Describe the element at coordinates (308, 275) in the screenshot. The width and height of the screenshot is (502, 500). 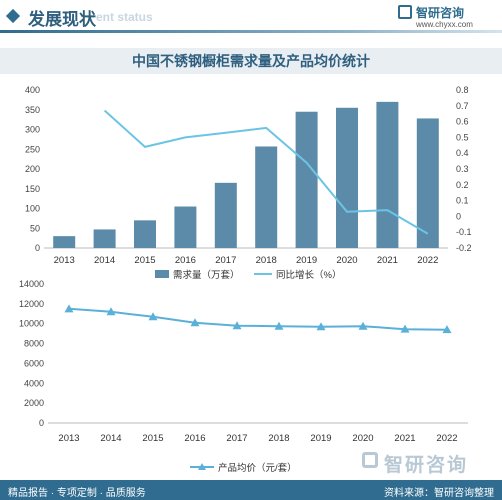
I see `legend-line-label: 同比增长（%）` at that location.